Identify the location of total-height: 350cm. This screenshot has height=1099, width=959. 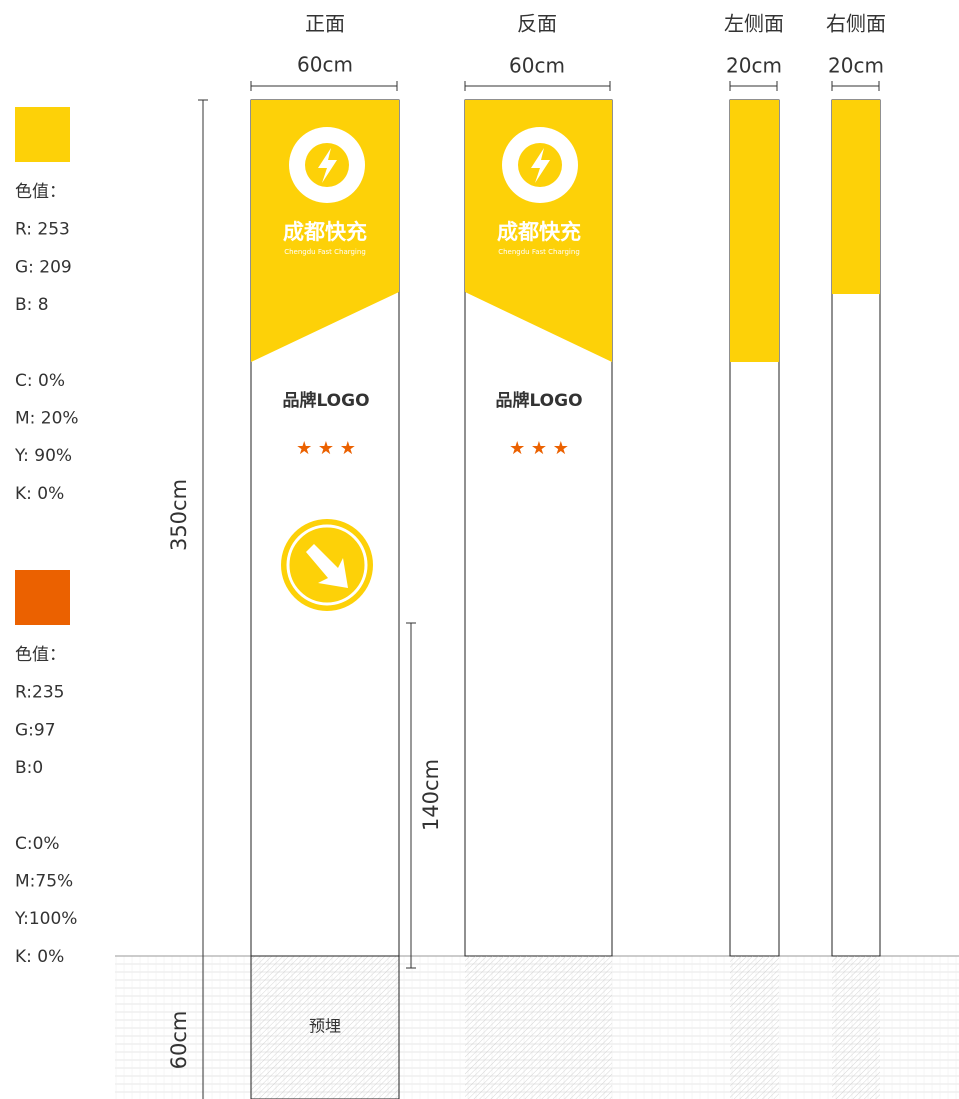
(179, 515).